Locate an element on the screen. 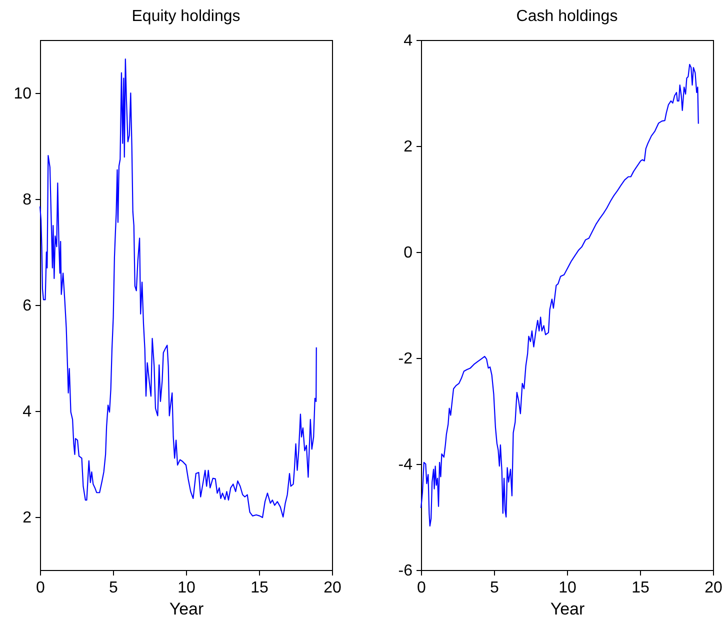 The height and width of the screenshot is (631, 728). y-tick-label: 0 is located at coordinates (408, 253).